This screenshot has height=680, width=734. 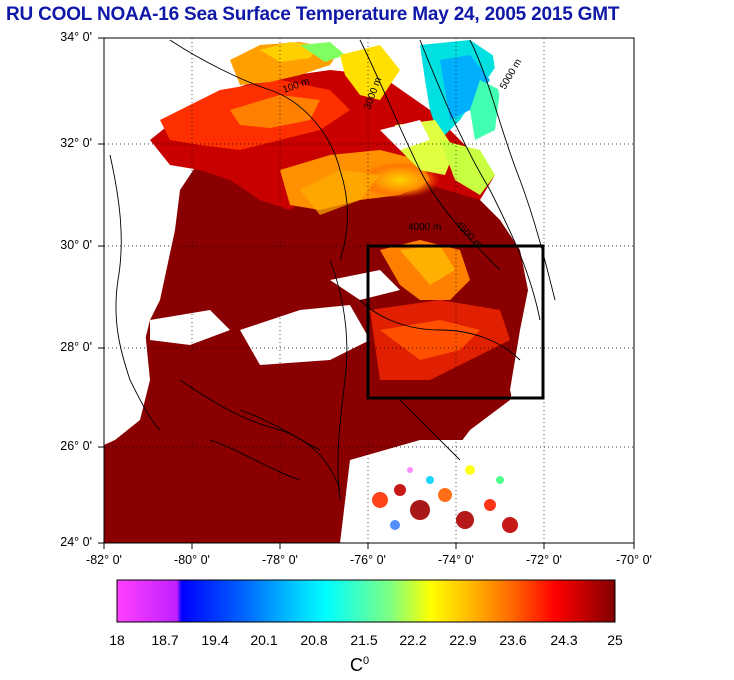 I want to click on colorbar-unit: C0, so click(x=359, y=665).